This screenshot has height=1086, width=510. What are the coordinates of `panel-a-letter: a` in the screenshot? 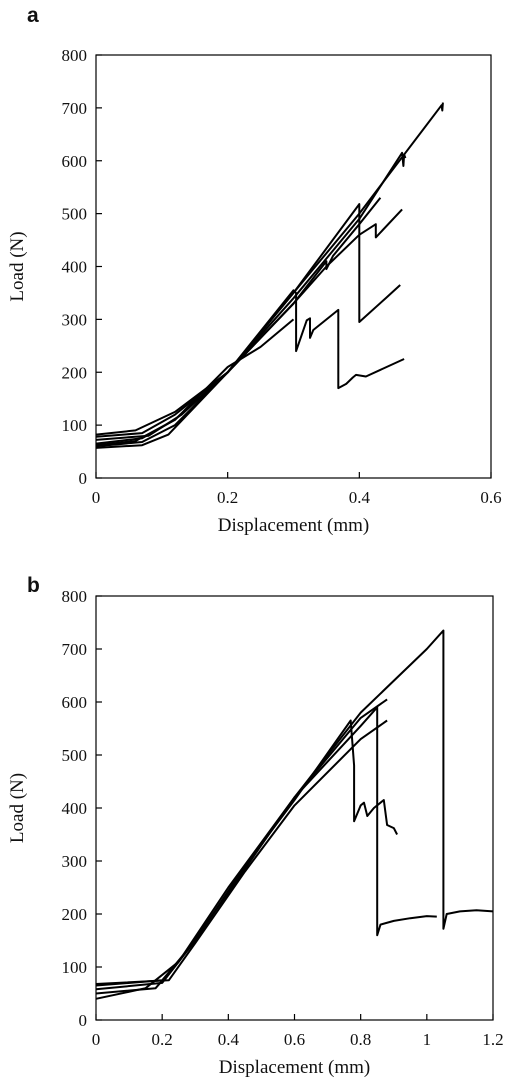 It's located at (33, 15).